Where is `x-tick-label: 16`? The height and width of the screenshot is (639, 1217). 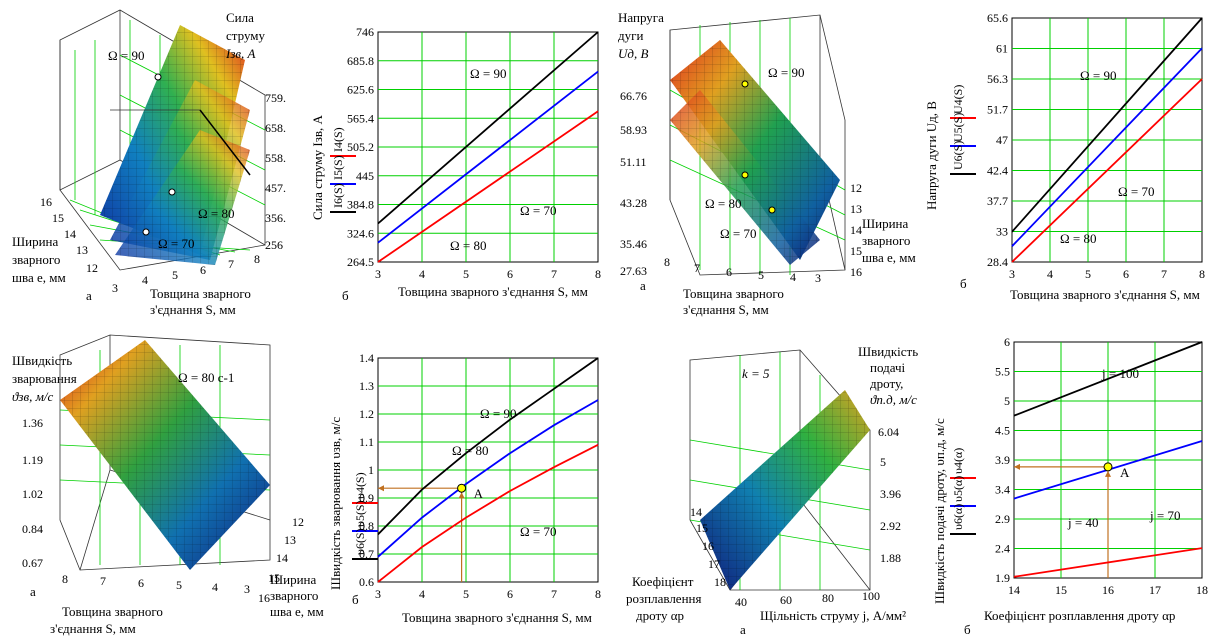 x-tick-label: 16 is located at coordinates (1108, 590).